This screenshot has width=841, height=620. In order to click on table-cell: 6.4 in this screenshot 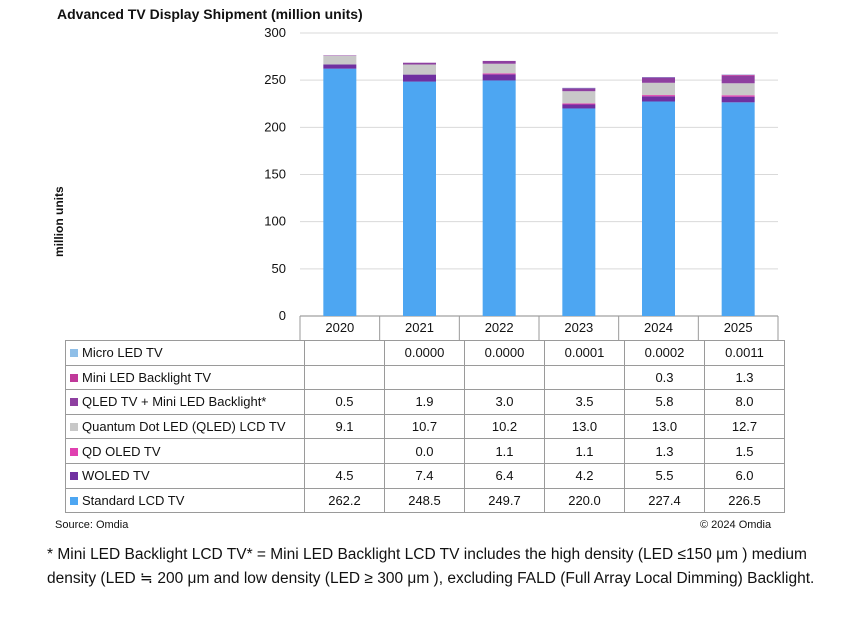, I will do `click(504, 475)`.